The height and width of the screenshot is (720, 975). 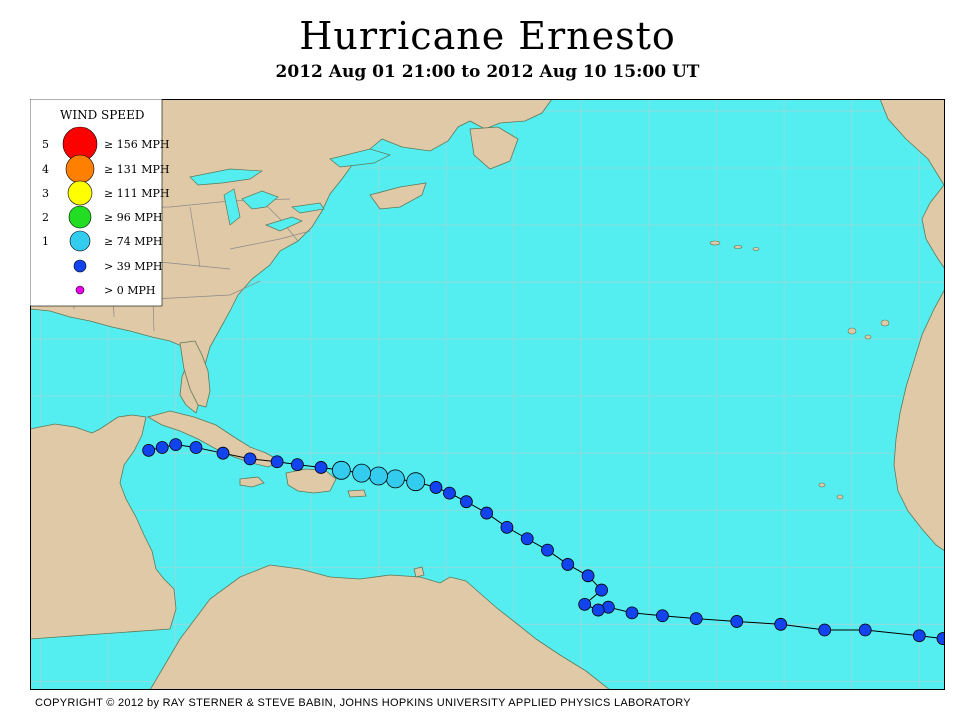 I want to click on florida, so click(x=195, y=374).